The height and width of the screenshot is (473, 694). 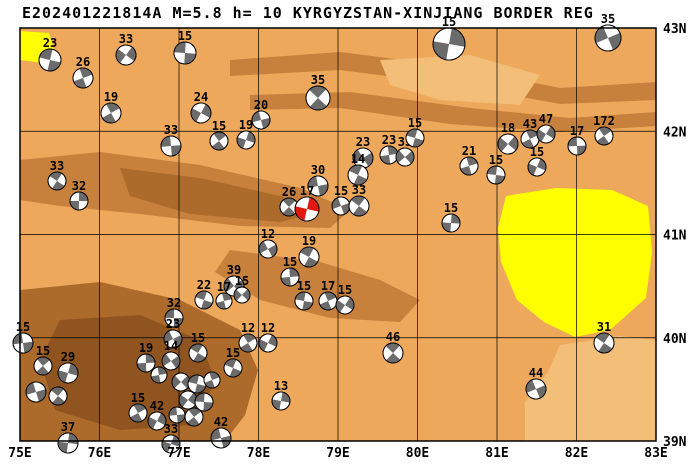 What do you see at coordinates (576, 453) in the screenshot?
I see `lon-tick-label: 82E` at bounding box center [576, 453].